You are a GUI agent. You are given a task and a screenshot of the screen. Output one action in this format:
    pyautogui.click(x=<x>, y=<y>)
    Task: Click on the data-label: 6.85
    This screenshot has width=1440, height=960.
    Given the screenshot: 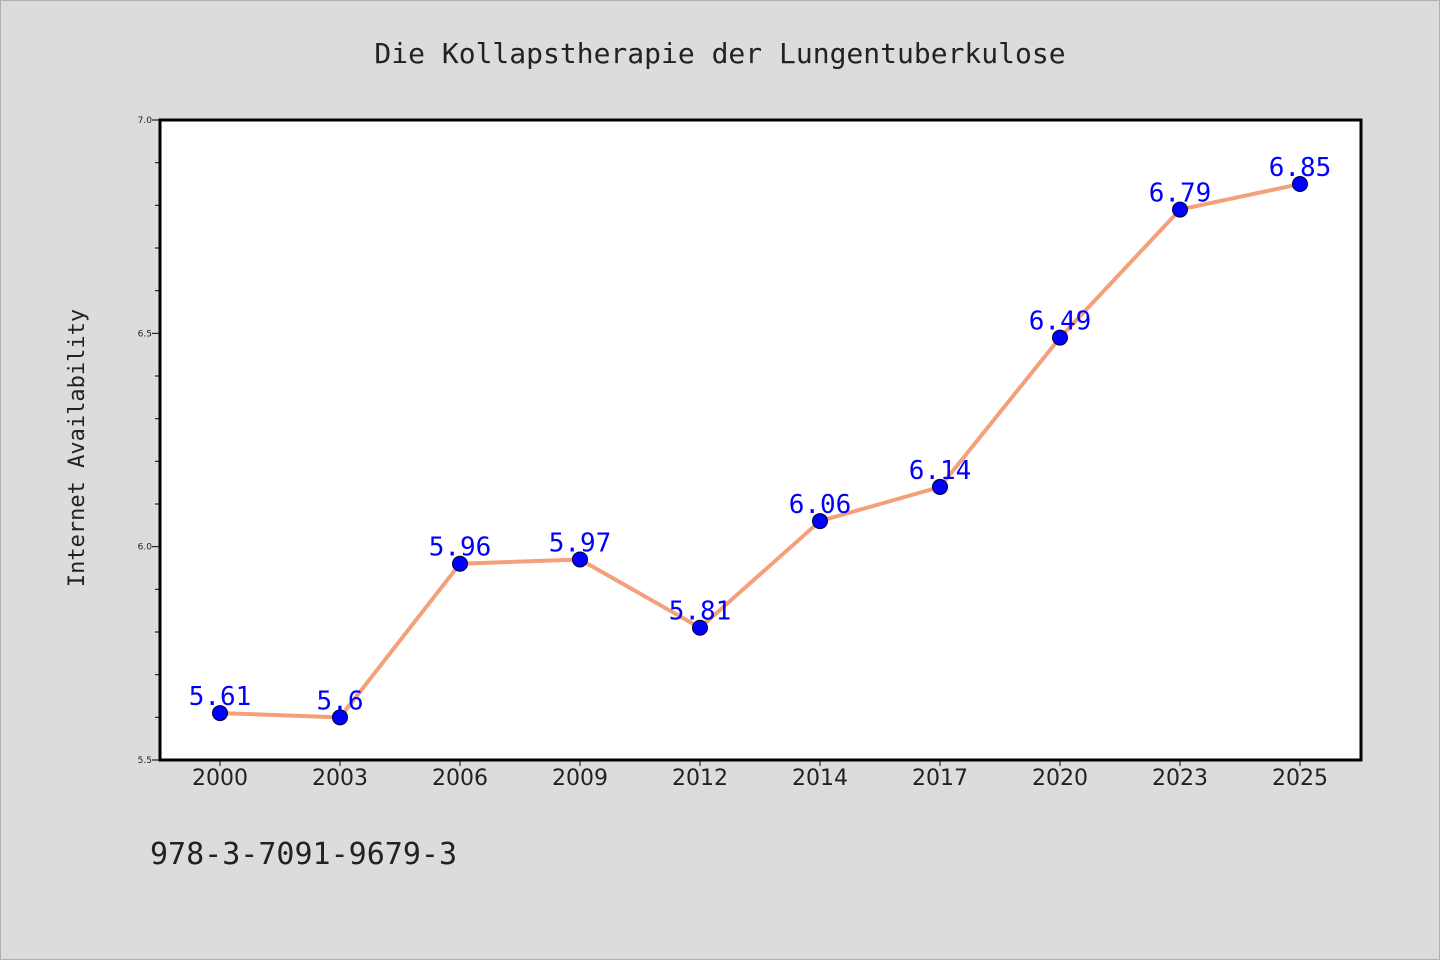 What is the action you would take?
    pyautogui.click(x=1300, y=168)
    